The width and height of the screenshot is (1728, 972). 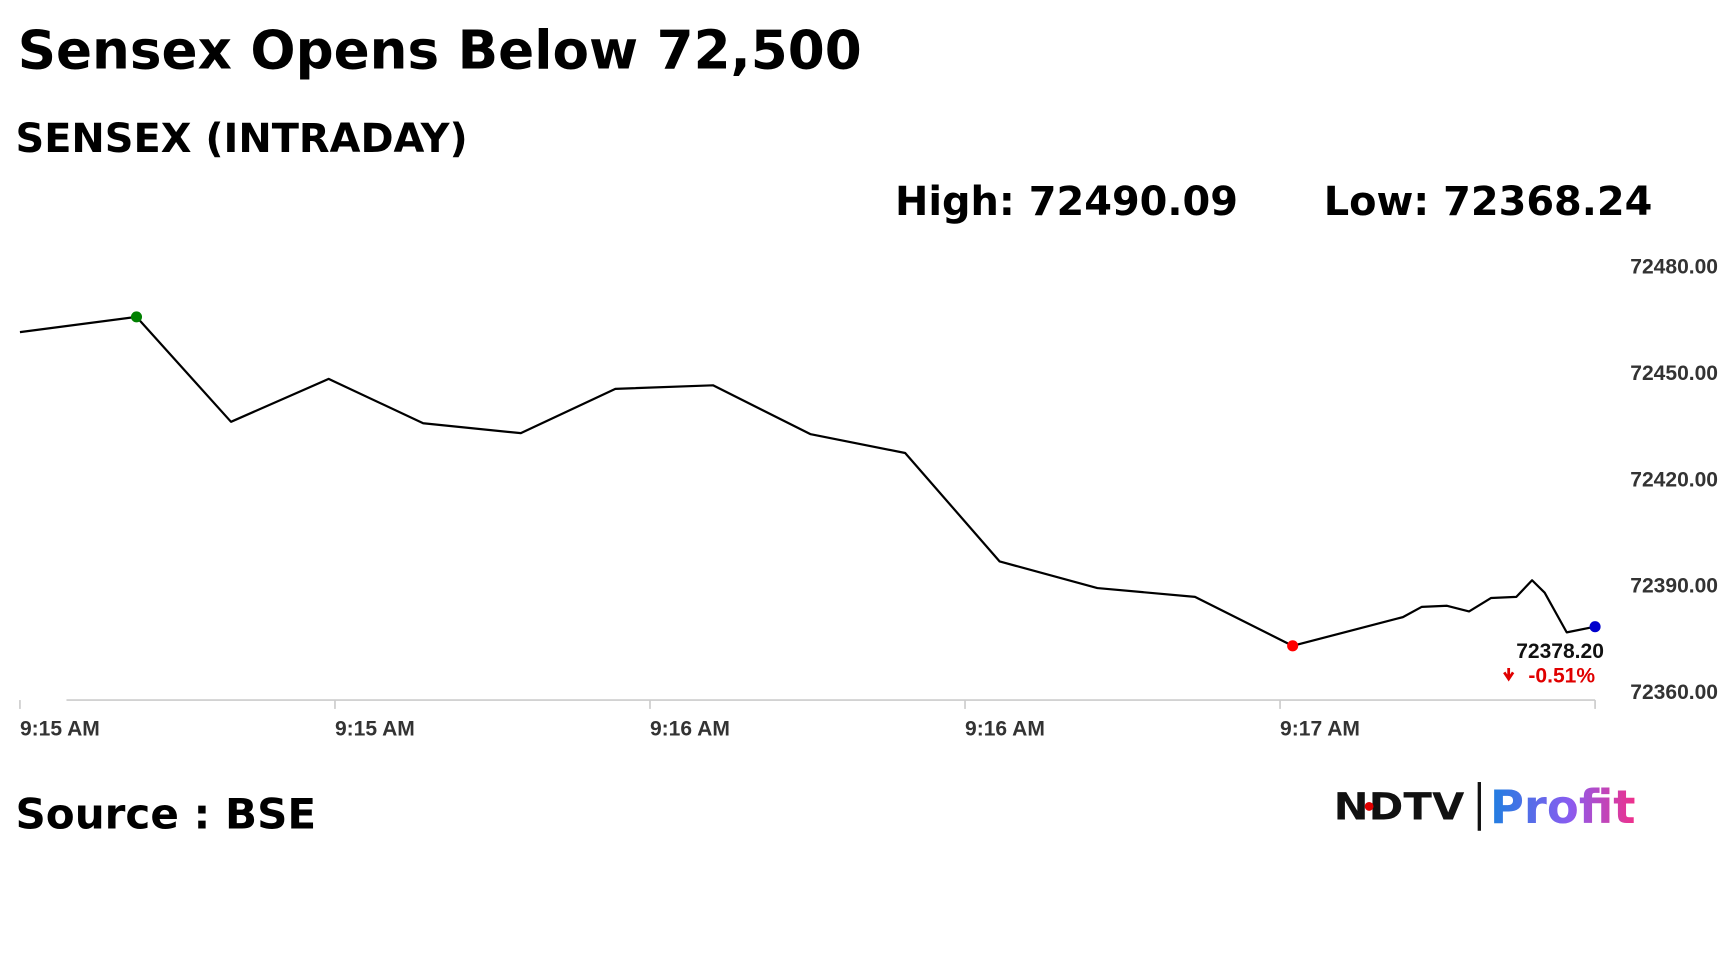 I want to click on logo-divider, so click(x=1479, y=806).